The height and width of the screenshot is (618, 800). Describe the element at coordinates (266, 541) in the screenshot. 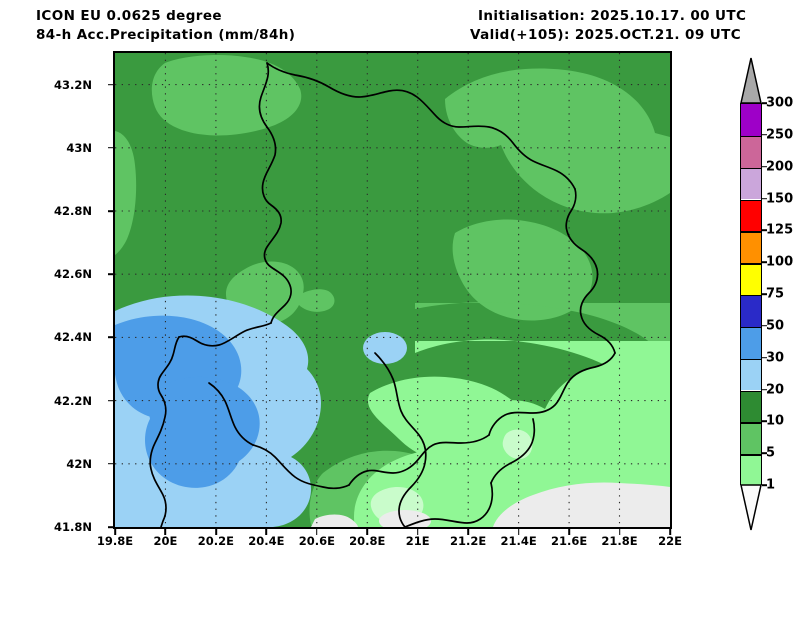

I see `x-tick-label: 20.4E` at that location.